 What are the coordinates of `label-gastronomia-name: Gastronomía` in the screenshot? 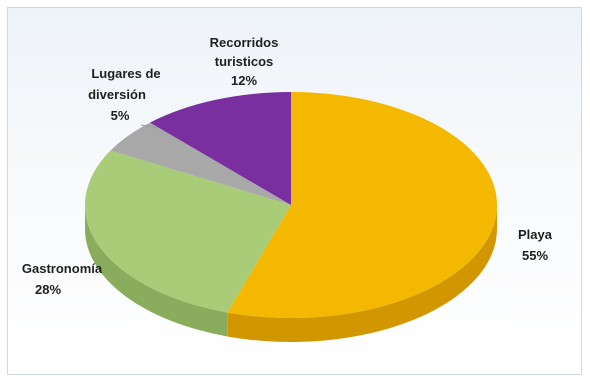 It's located at (62, 268).